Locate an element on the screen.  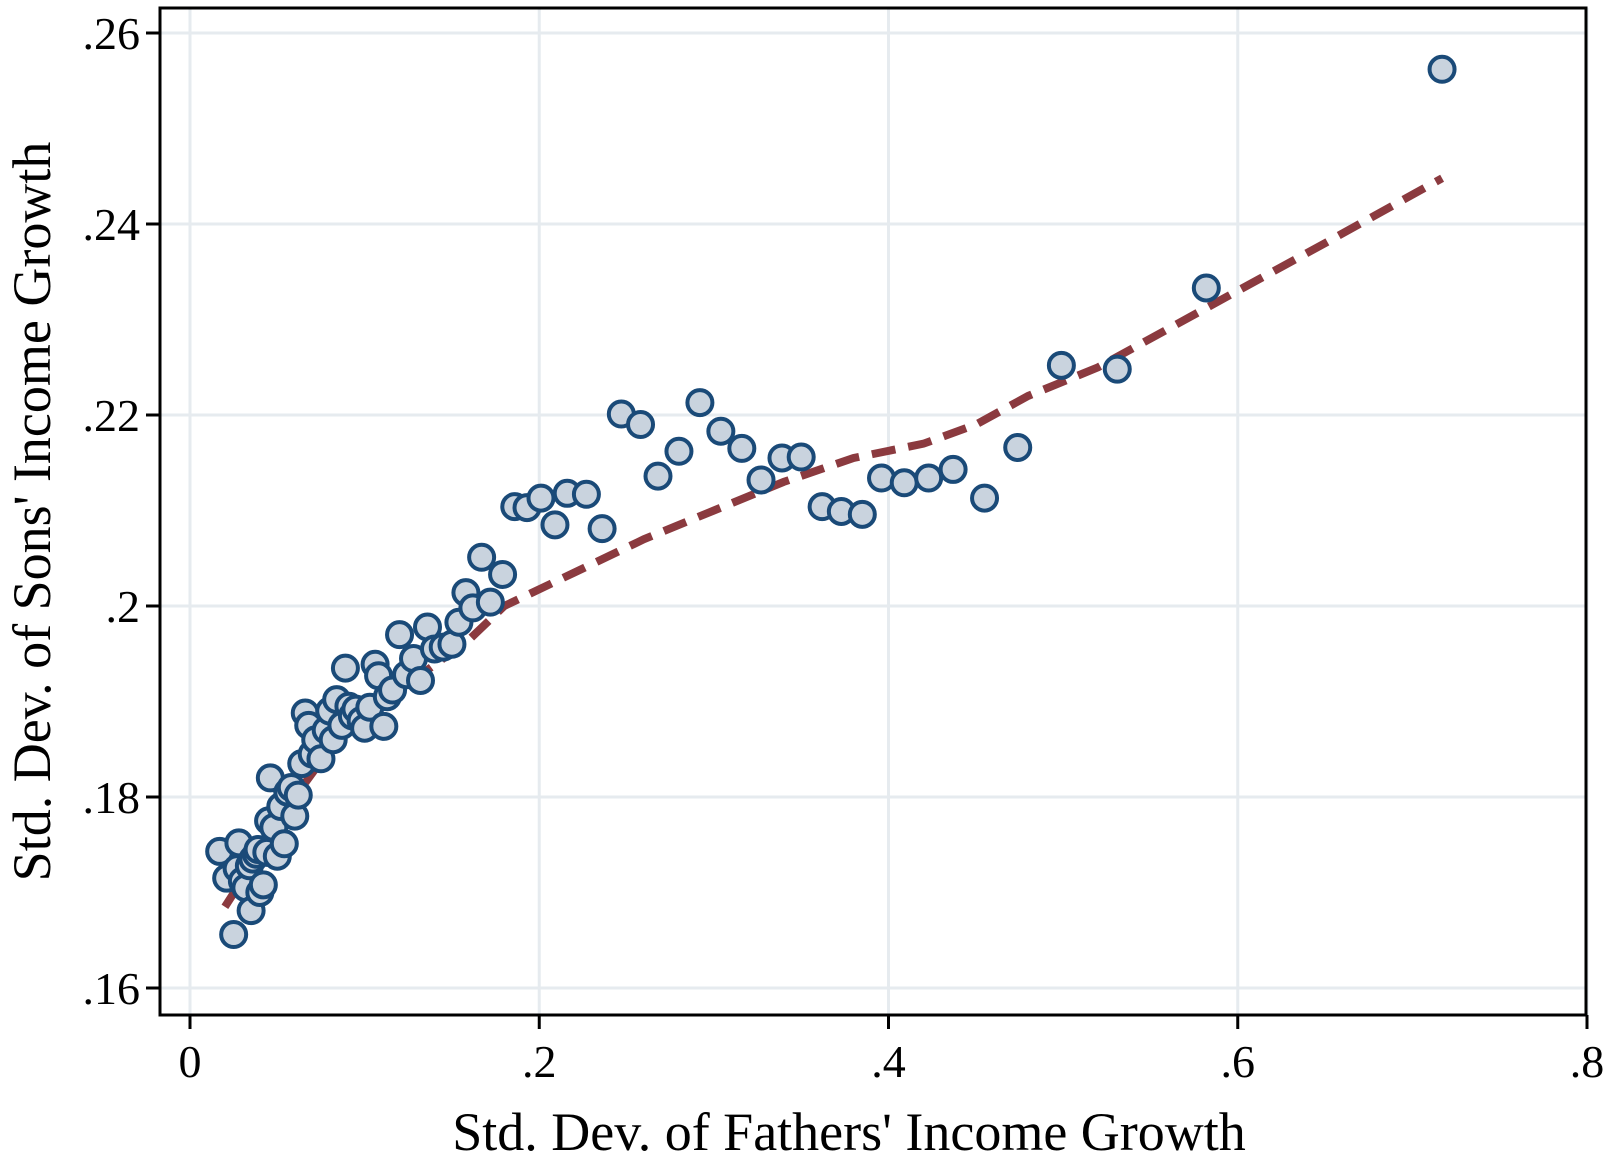
x-tick-label: .2 is located at coordinates (539, 1061).